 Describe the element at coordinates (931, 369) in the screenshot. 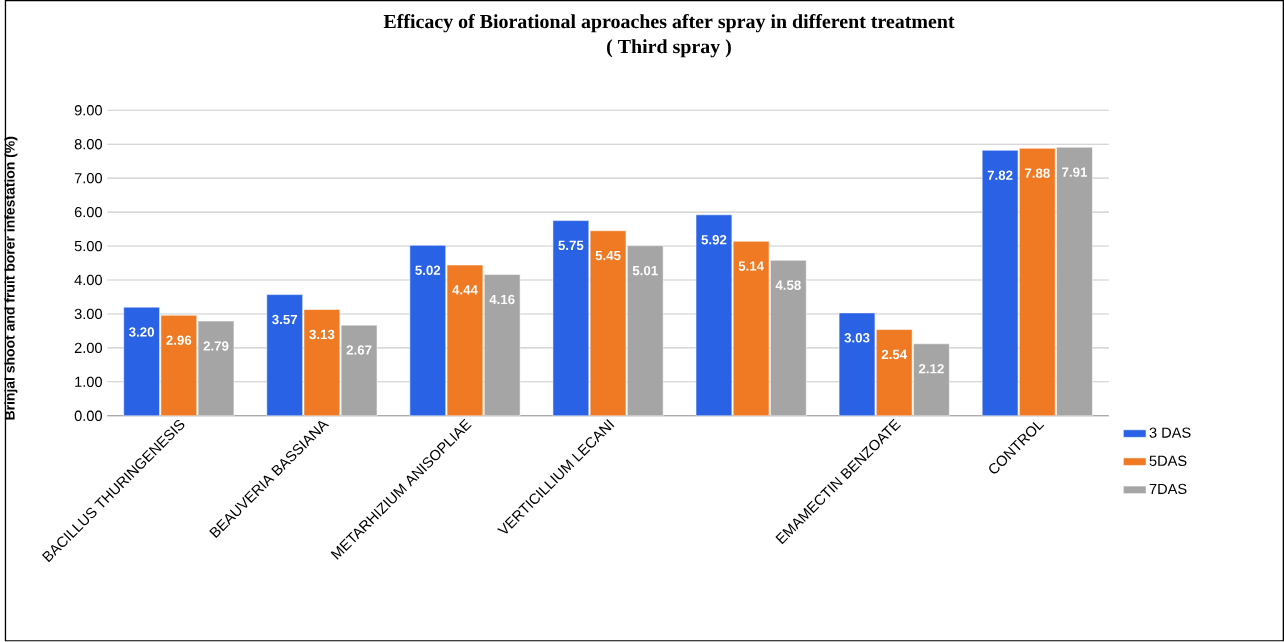

I see `data-label: 2.12` at that location.